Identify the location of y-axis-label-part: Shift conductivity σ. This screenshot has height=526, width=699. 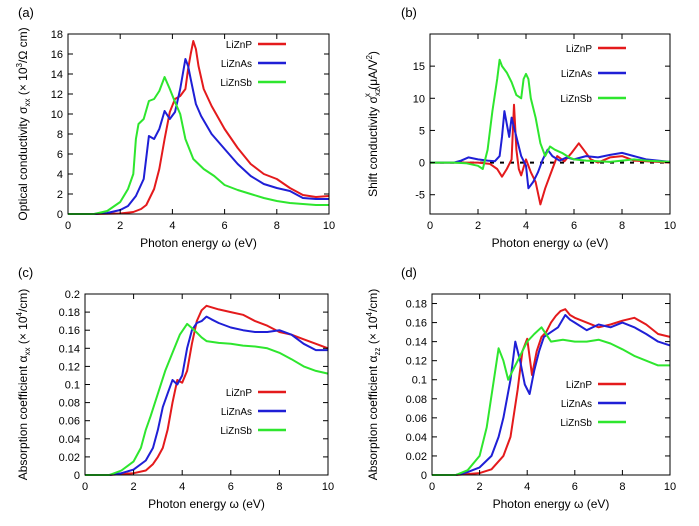
(373, 146).